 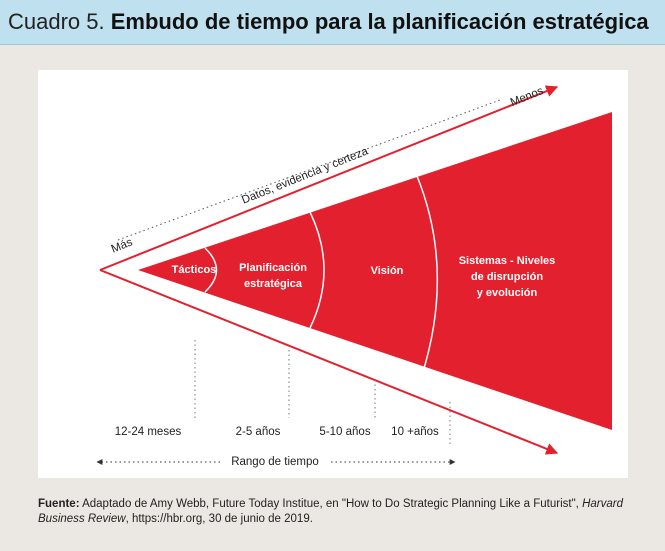 I want to click on label-bg, so click(x=275, y=462).